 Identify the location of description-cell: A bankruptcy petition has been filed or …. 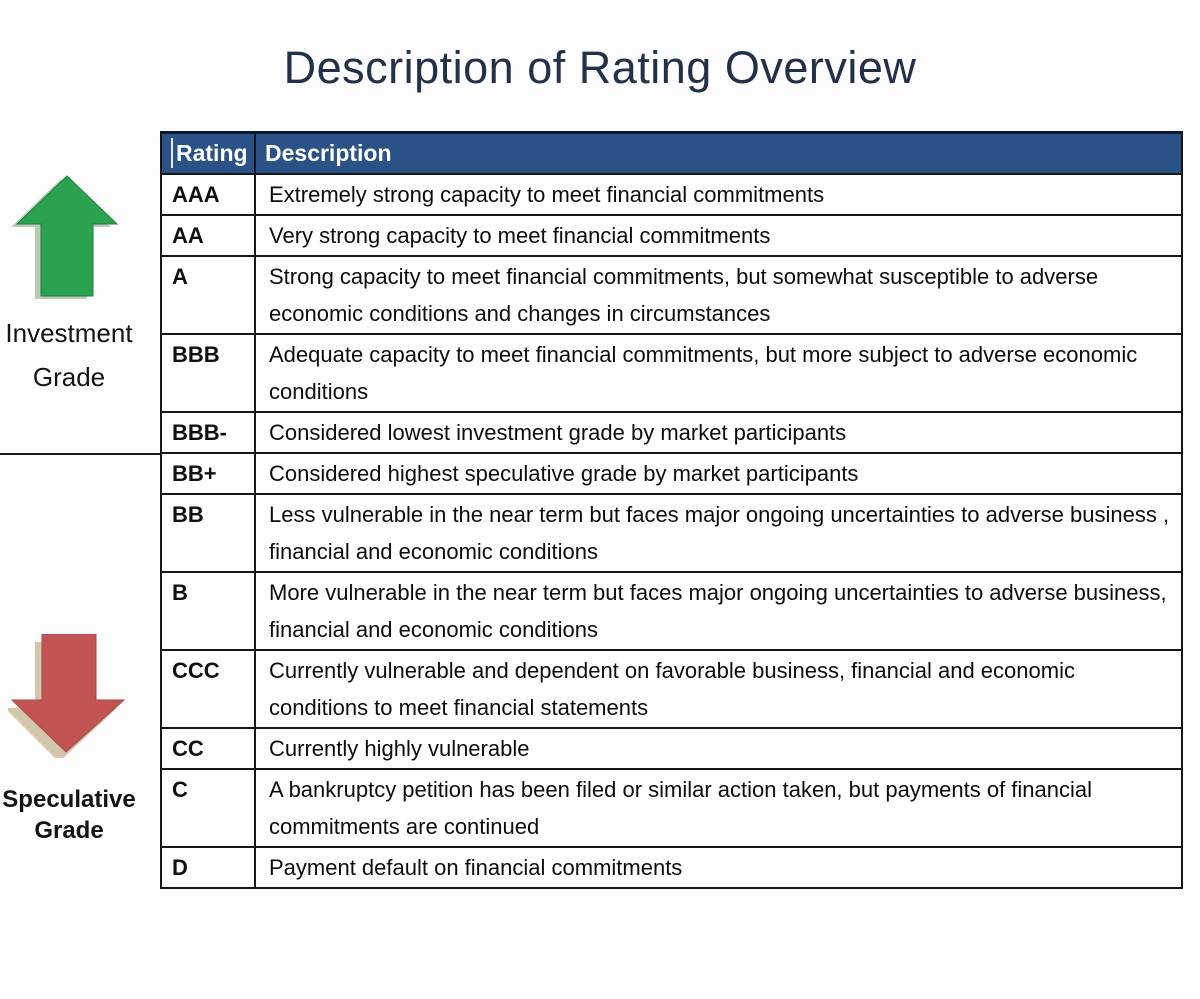
(718, 807).